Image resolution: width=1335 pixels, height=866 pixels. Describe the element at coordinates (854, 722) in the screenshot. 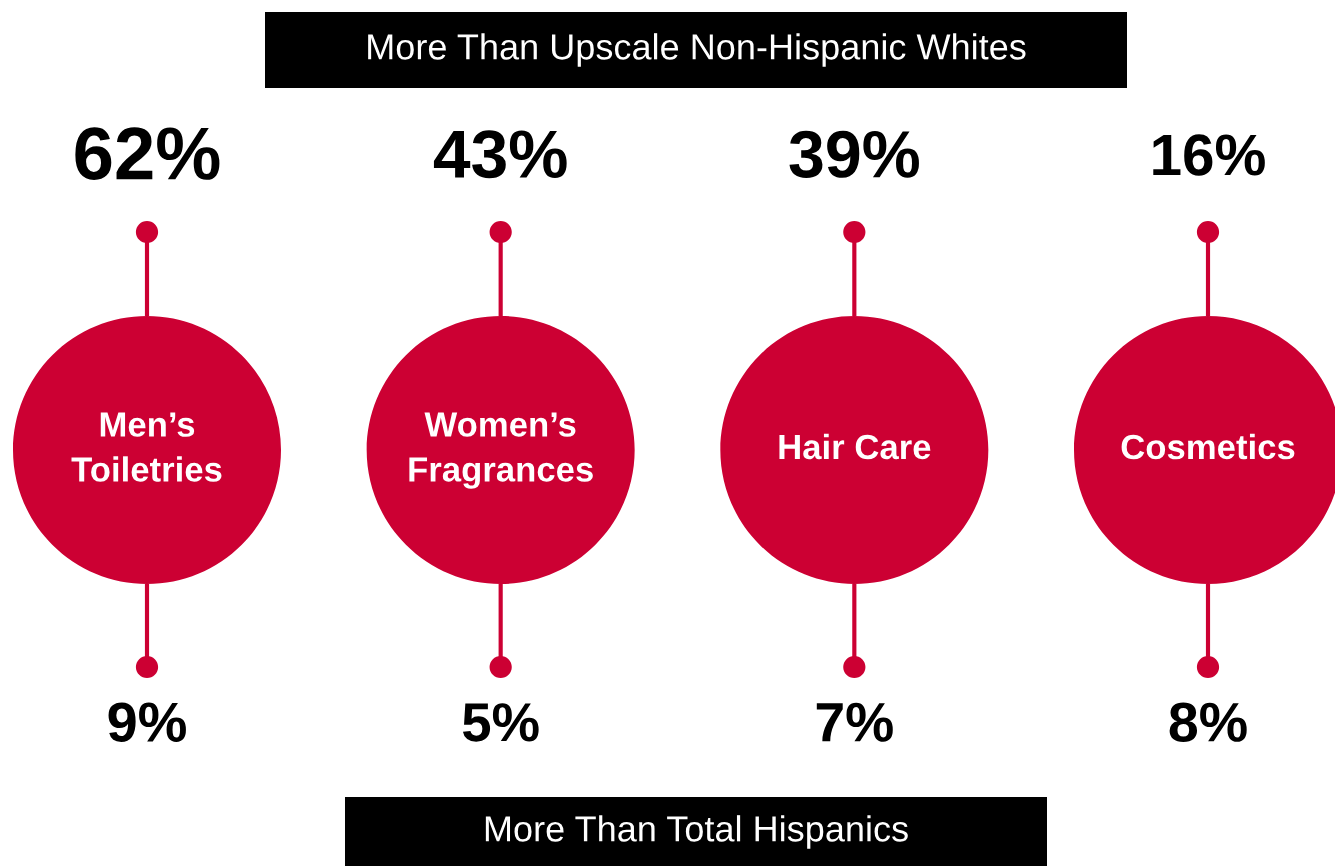

I see `data-label: 7%` at that location.